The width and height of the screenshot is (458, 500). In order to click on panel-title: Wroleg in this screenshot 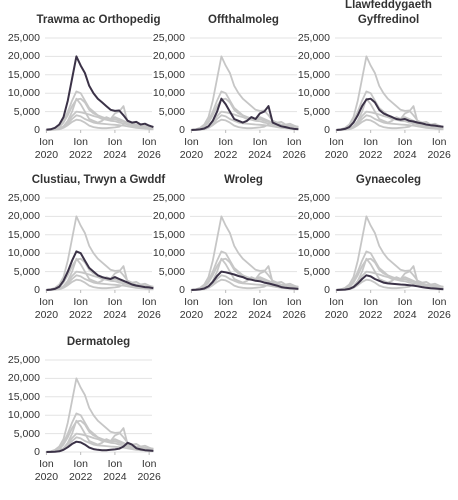, I will do `click(243, 180)`.